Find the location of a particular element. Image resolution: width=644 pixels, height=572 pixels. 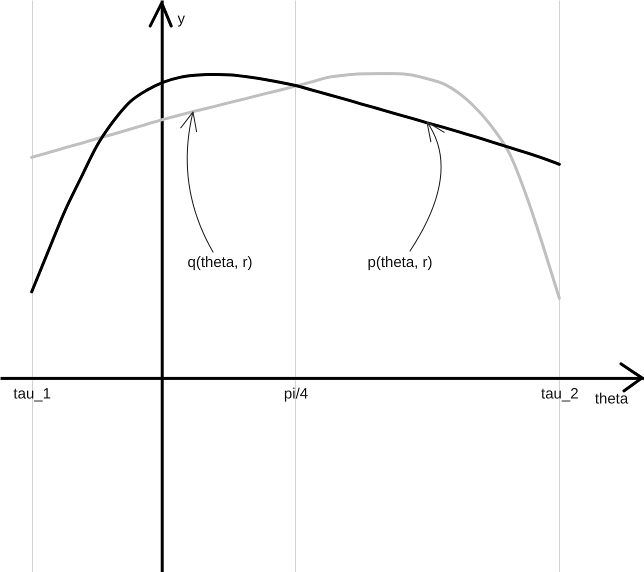

annotation: p(theta, r) is located at coordinates (400, 262).